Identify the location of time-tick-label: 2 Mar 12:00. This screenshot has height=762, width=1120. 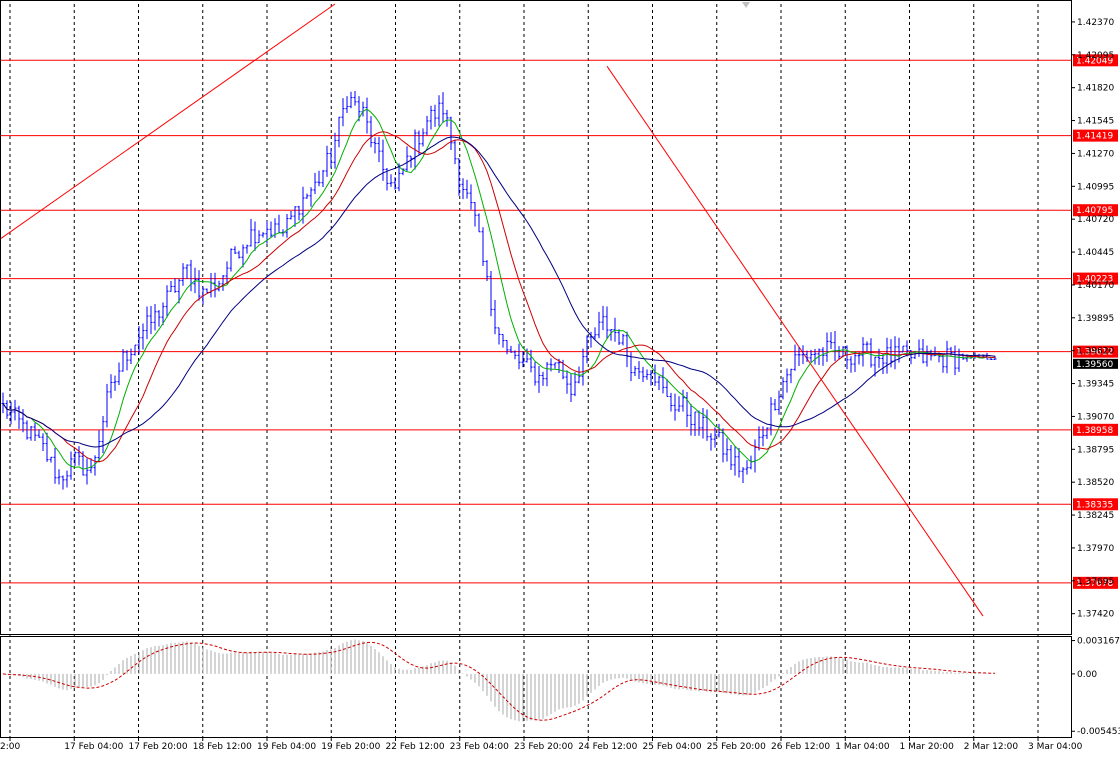
(991, 747).